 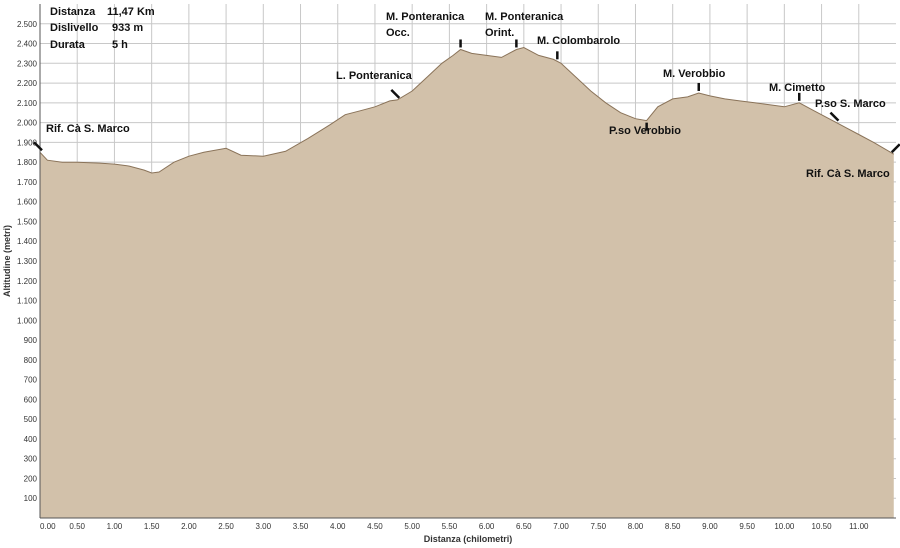 What do you see at coordinates (189, 526) in the screenshot?
I see `x-tick-label: 2.00` at bounding box center [189, 526].